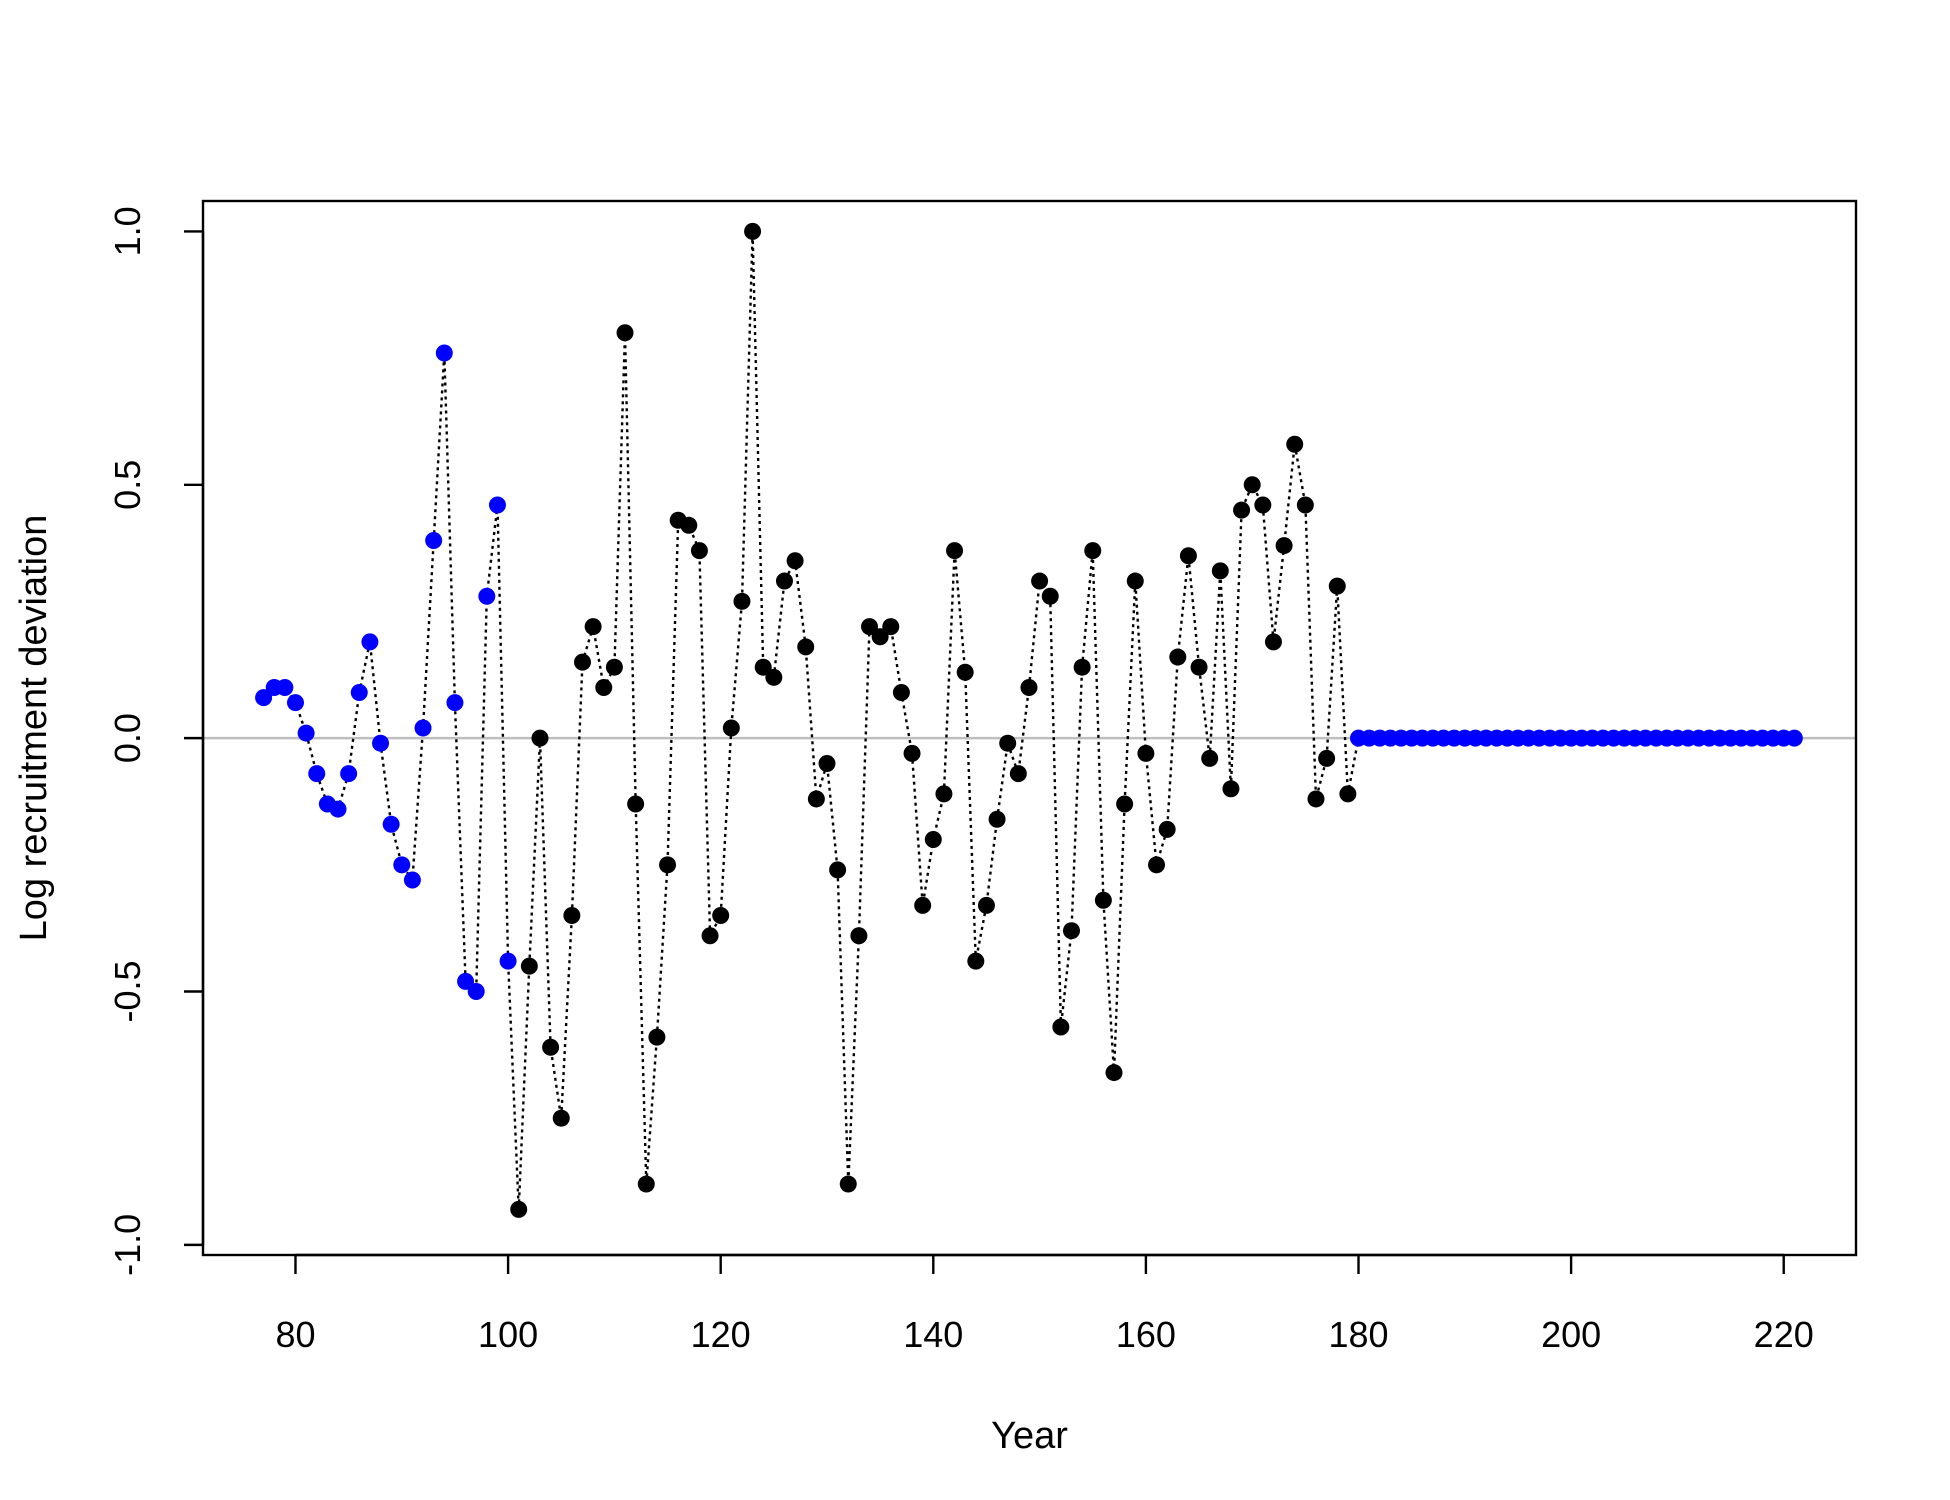 This screenshot has width=1950, height=1500. Describe the element at coordinates (1571, 1334) in the screenshot. I see `x-tick-label: 200` at that location.